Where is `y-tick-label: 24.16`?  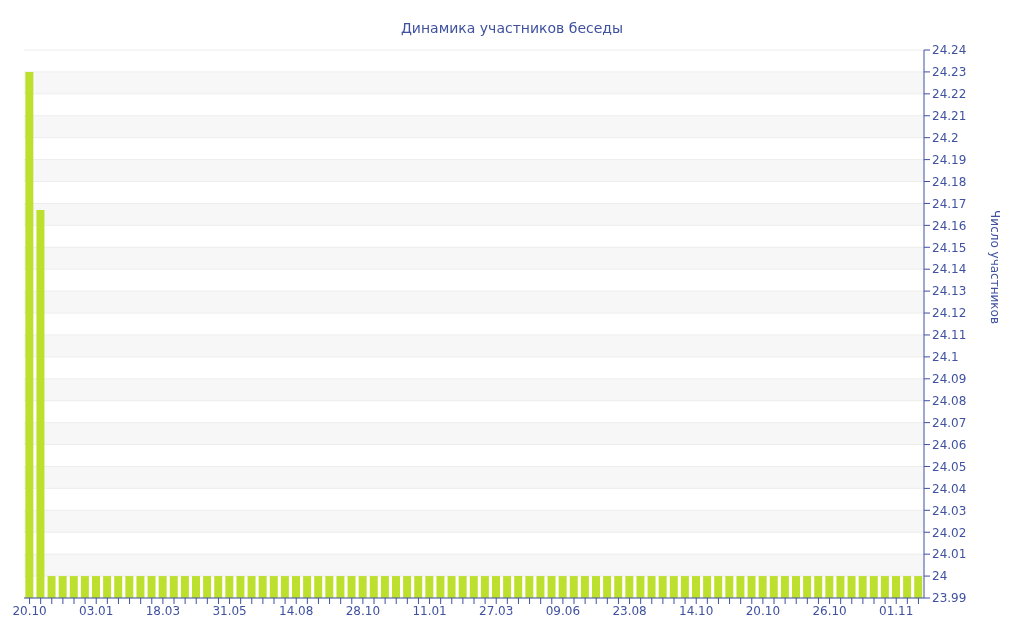 y-tick-label: 24.16 is located at coordinates (949, 225).